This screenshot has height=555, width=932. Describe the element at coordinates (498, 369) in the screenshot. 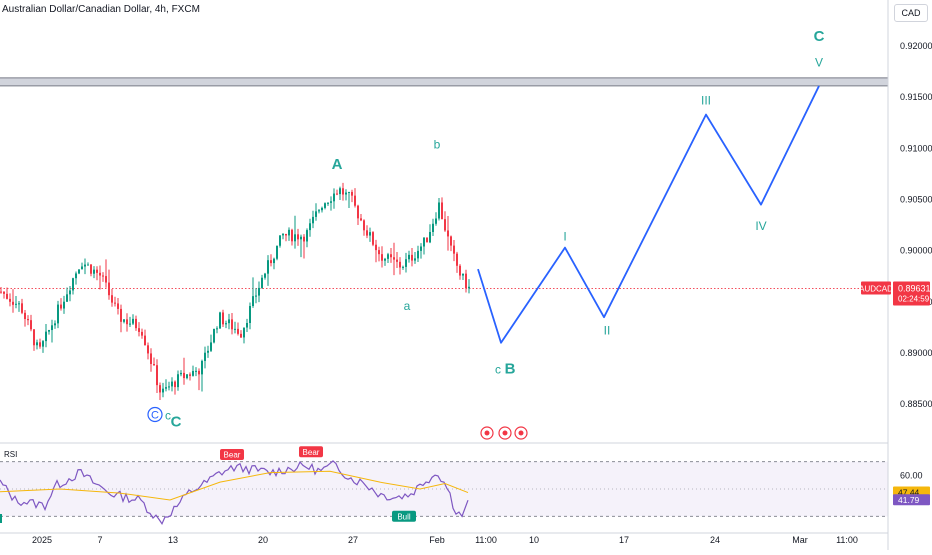

I see `wave-label: c` at that location.